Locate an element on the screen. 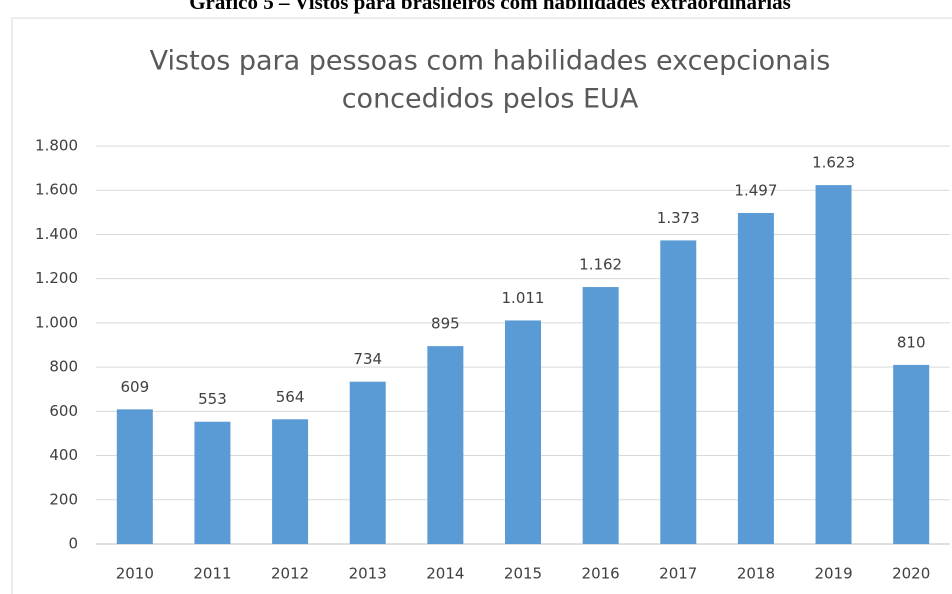 The image size is (952, 594). y-tick-label: 600 is located at coordinates (63, 411).